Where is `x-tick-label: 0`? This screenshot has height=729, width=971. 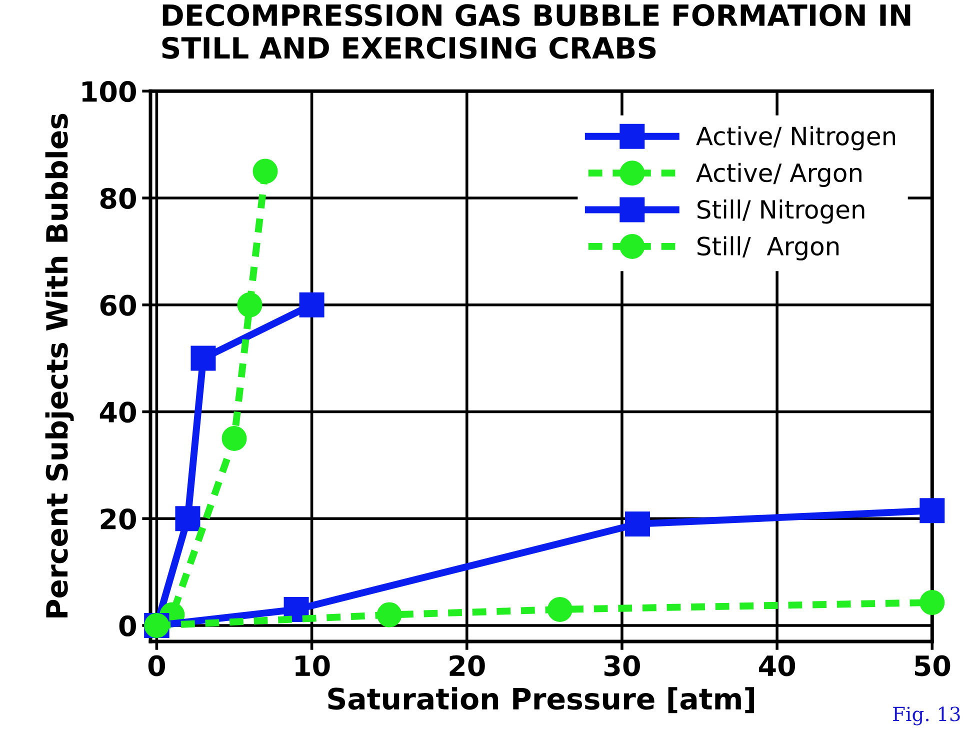 x-tick-label: 0 is located at coordinates (157, 665).